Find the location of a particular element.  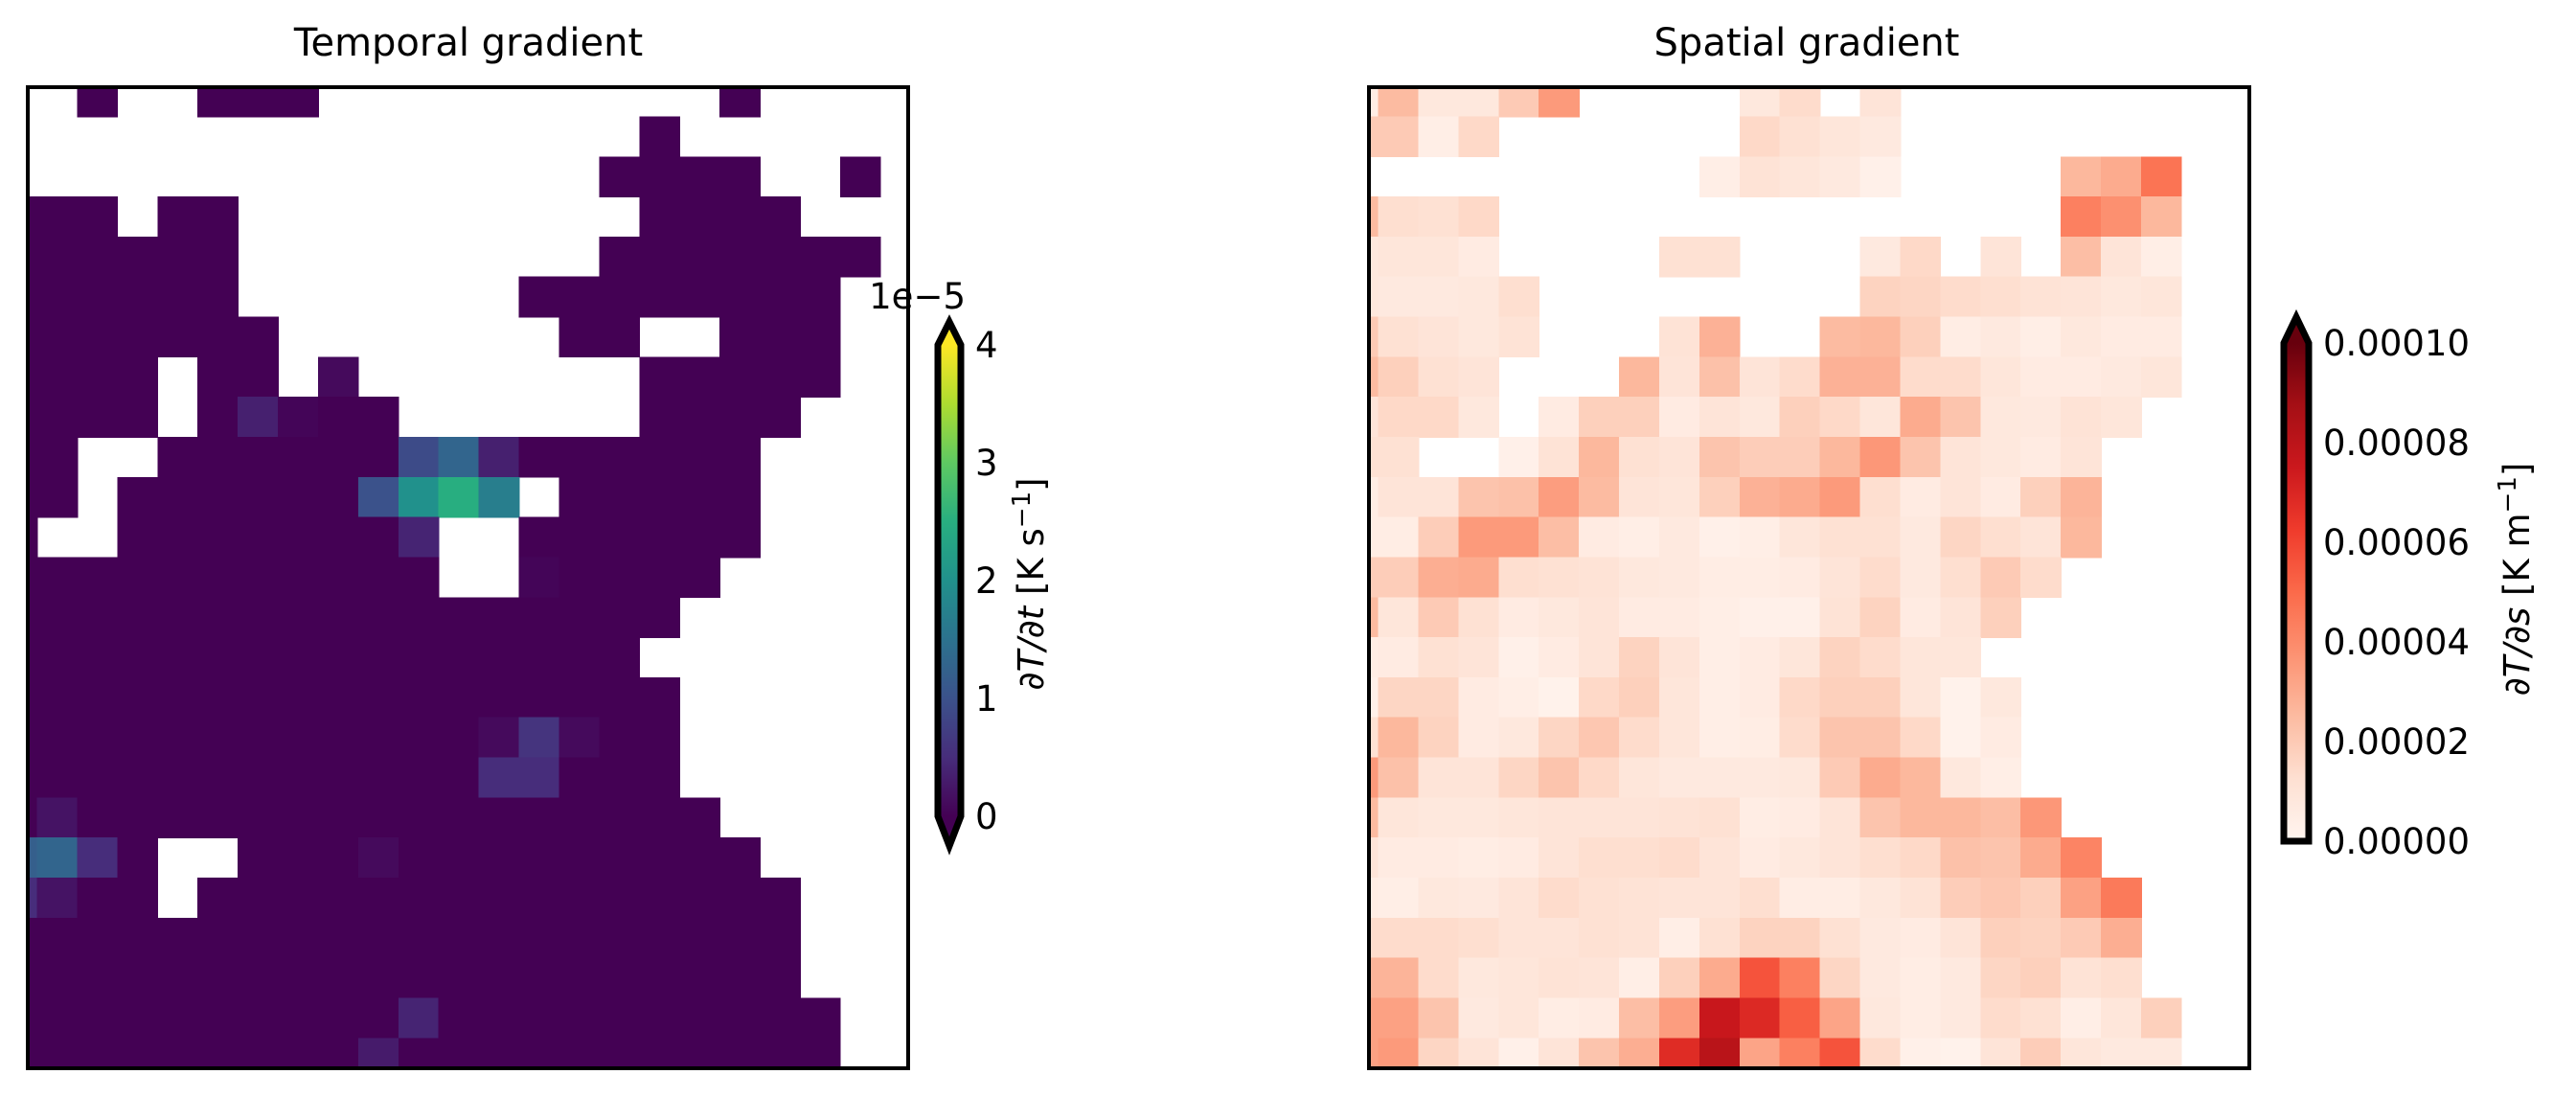

colorbar-tick-label: 0.00004 is located at coordinates (2397, 643).